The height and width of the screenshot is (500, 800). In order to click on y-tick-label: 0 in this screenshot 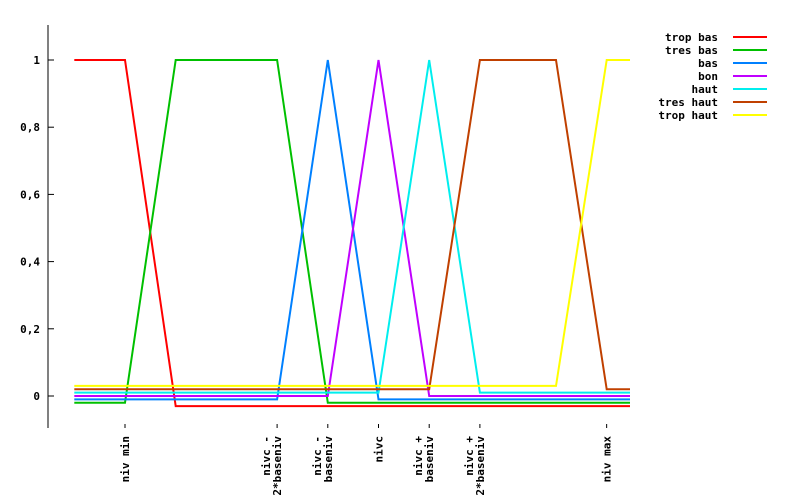, I will do `click(36, 396)`.